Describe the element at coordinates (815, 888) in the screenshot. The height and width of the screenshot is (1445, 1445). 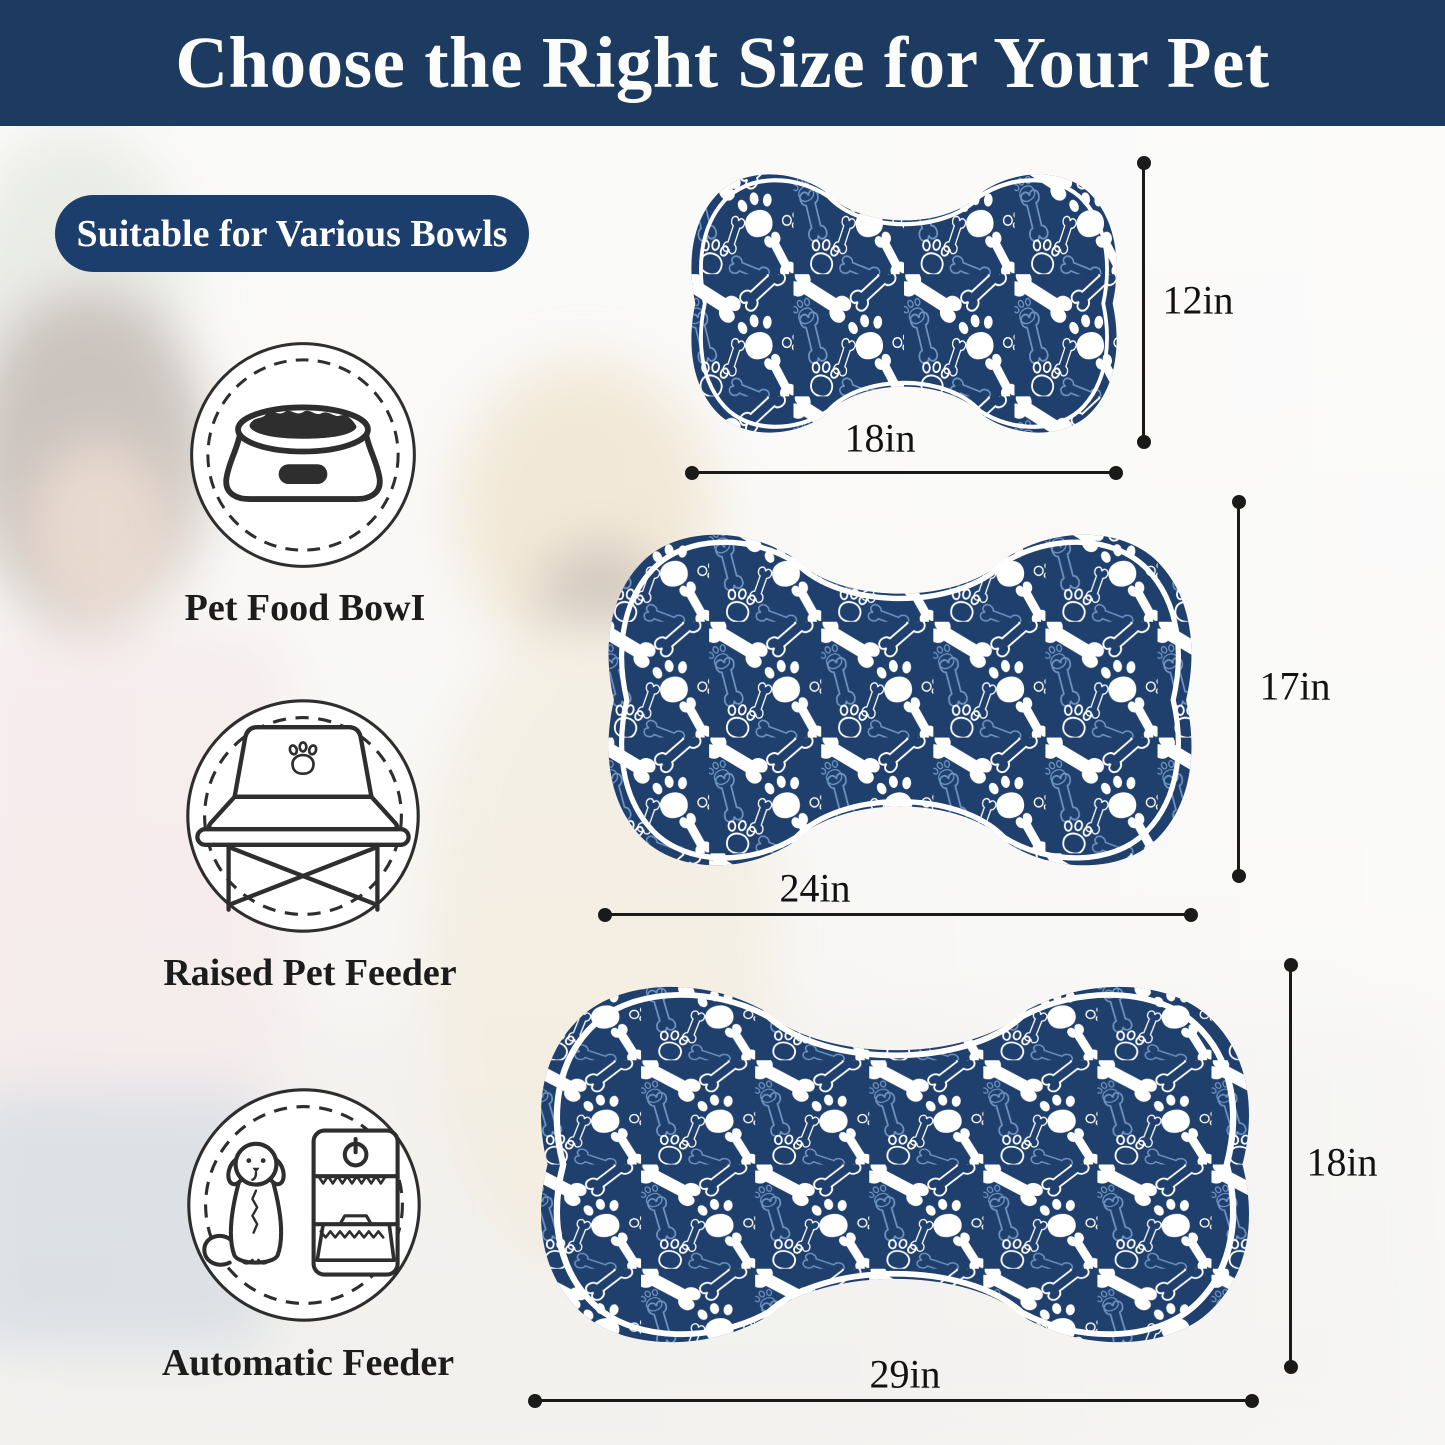
I see `width-dimension-label-medium: 24in` at that location.